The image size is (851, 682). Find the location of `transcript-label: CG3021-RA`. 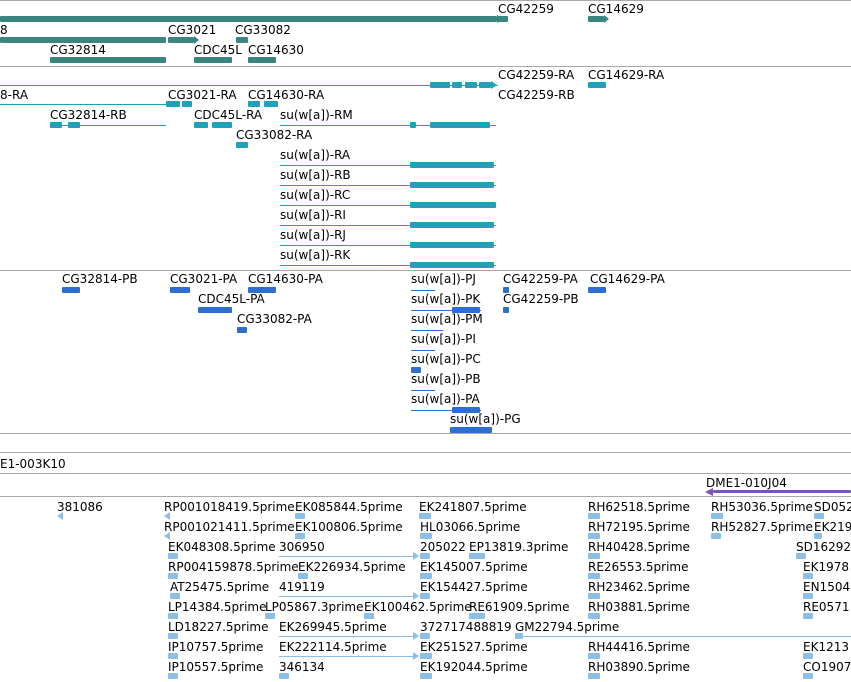

transcript-label: CG3021-RA is located at coordinates (202, 95).